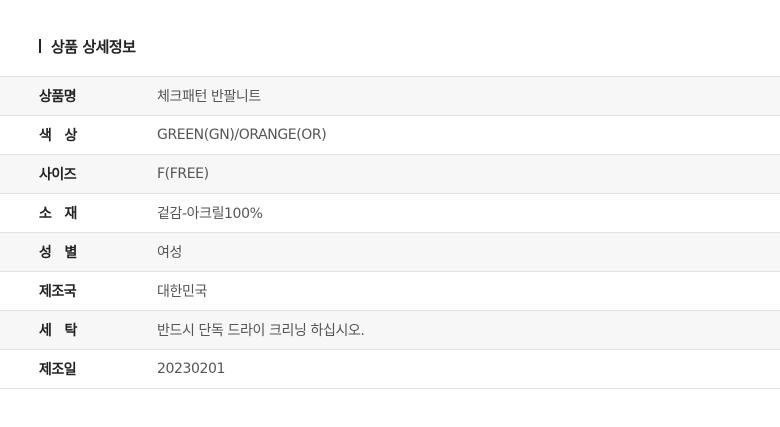 The image size is (780, 427). What do you see at coordinates (58, 370) in the screenshot?
I see `row-label: 제조일` at bounding box center [58, 370].